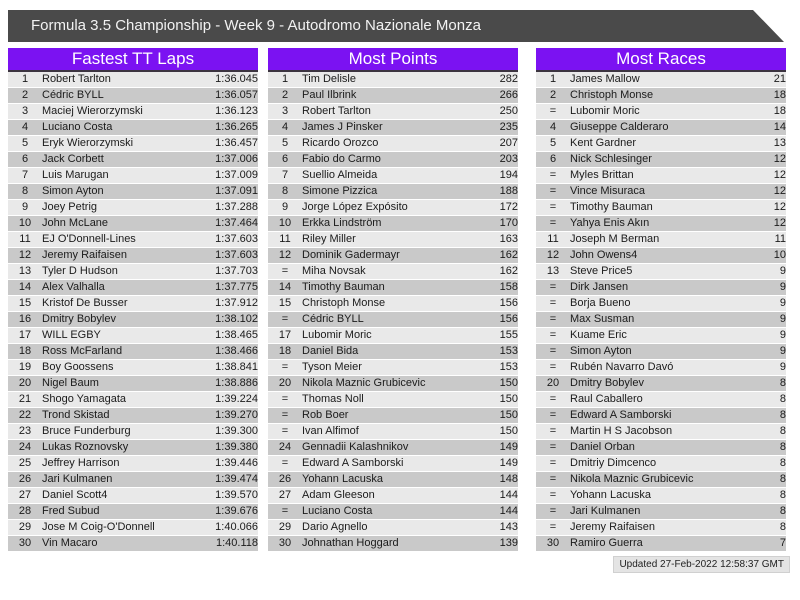 The height and width of the screenshot is (600, 800). Describe the element at coordinates (755, 272) in the screenshot. I see `value-cell: 9` at that location.